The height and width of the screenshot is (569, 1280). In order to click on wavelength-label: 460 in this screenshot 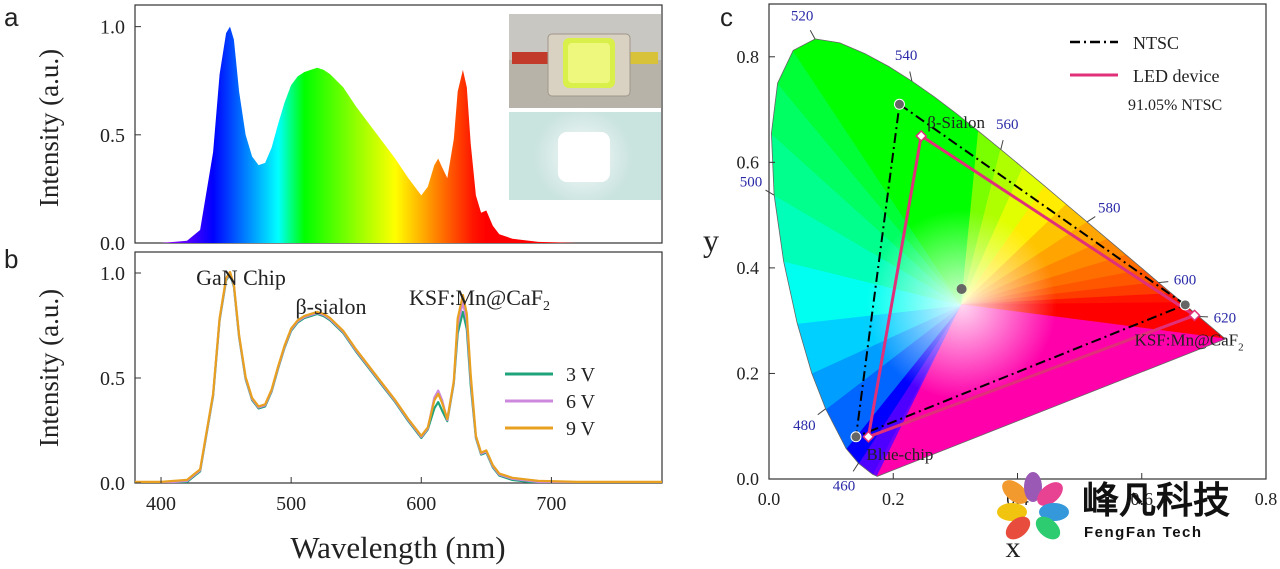, I will do `click(844, 486)`.